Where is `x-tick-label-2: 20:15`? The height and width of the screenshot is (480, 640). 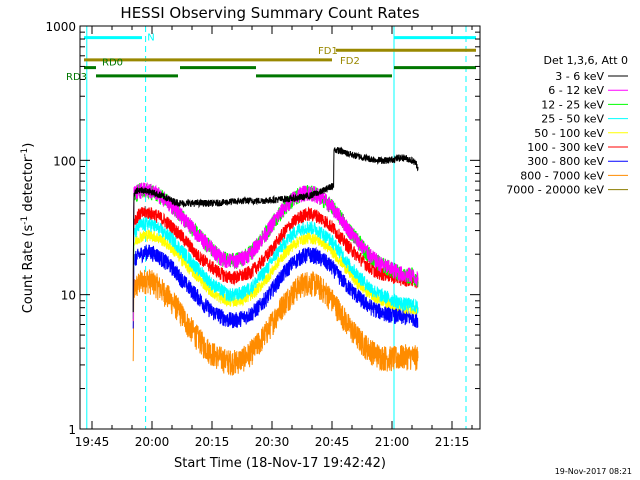
x-tick-label-2: 20:15 is located at coordinates (212, 442).